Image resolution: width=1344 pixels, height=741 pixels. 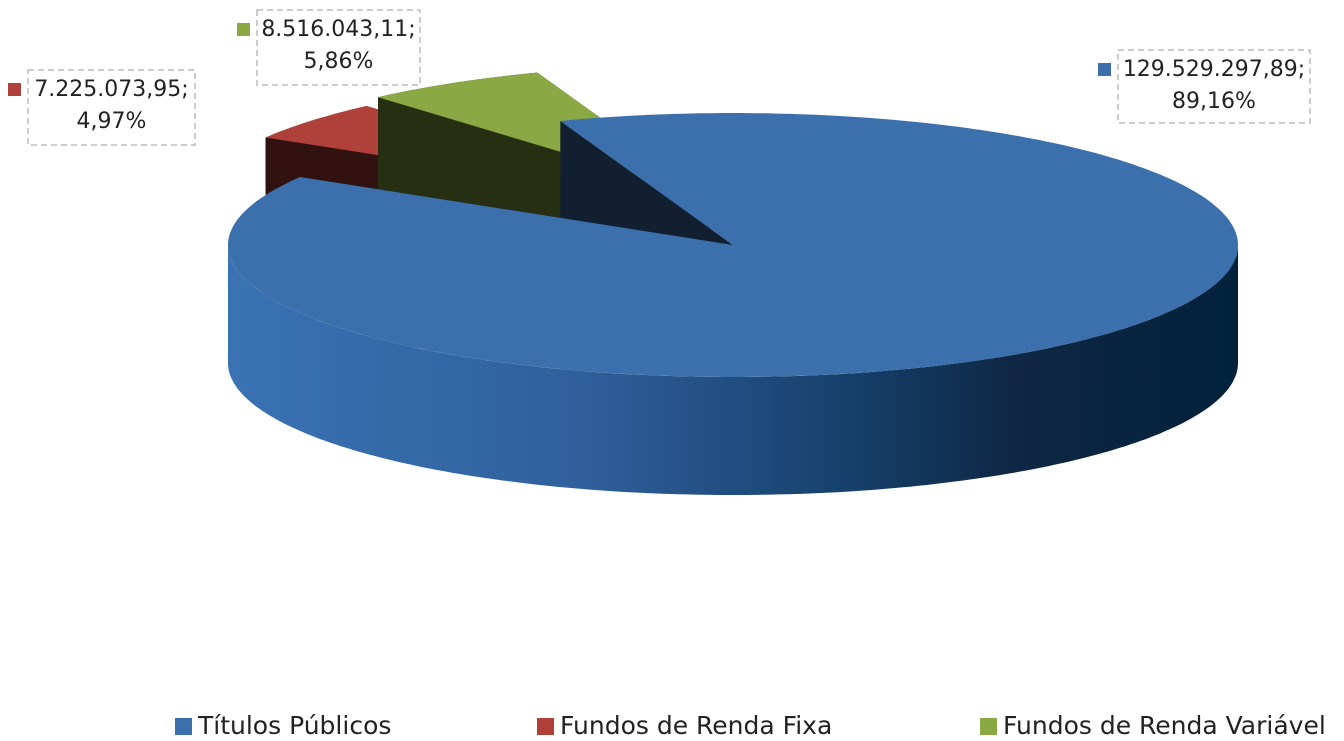 I want to click on value-label: 8.516.043,11;, so click(x=338, y=29).